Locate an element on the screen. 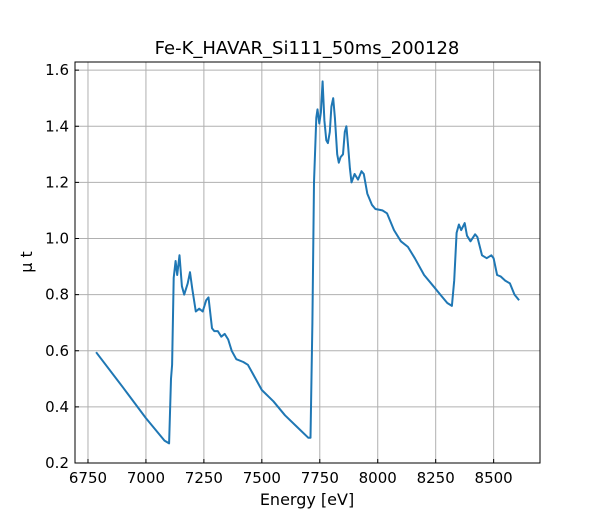  y-tick-label: 1.4 is located at coordinates (57, 126).